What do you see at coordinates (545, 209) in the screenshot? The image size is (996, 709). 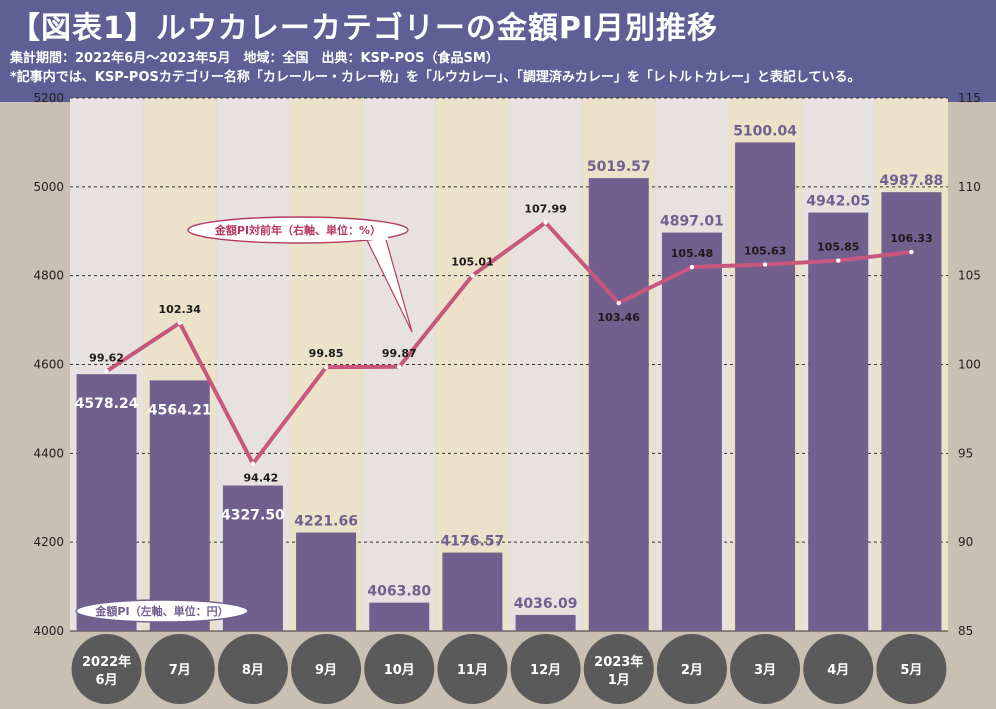 I see `yoy-value-label: 107.99` at bounding box center [545, 209].